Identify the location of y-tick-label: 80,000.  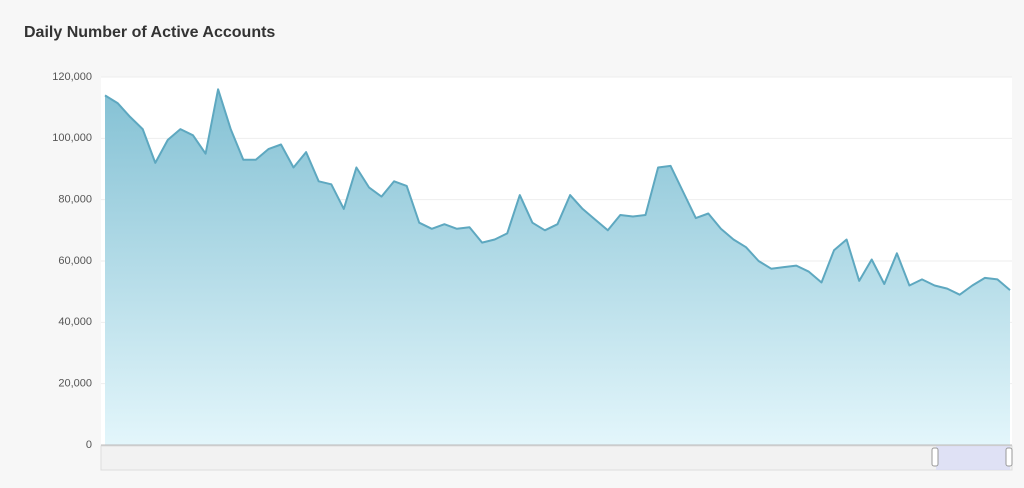
(75, 200).